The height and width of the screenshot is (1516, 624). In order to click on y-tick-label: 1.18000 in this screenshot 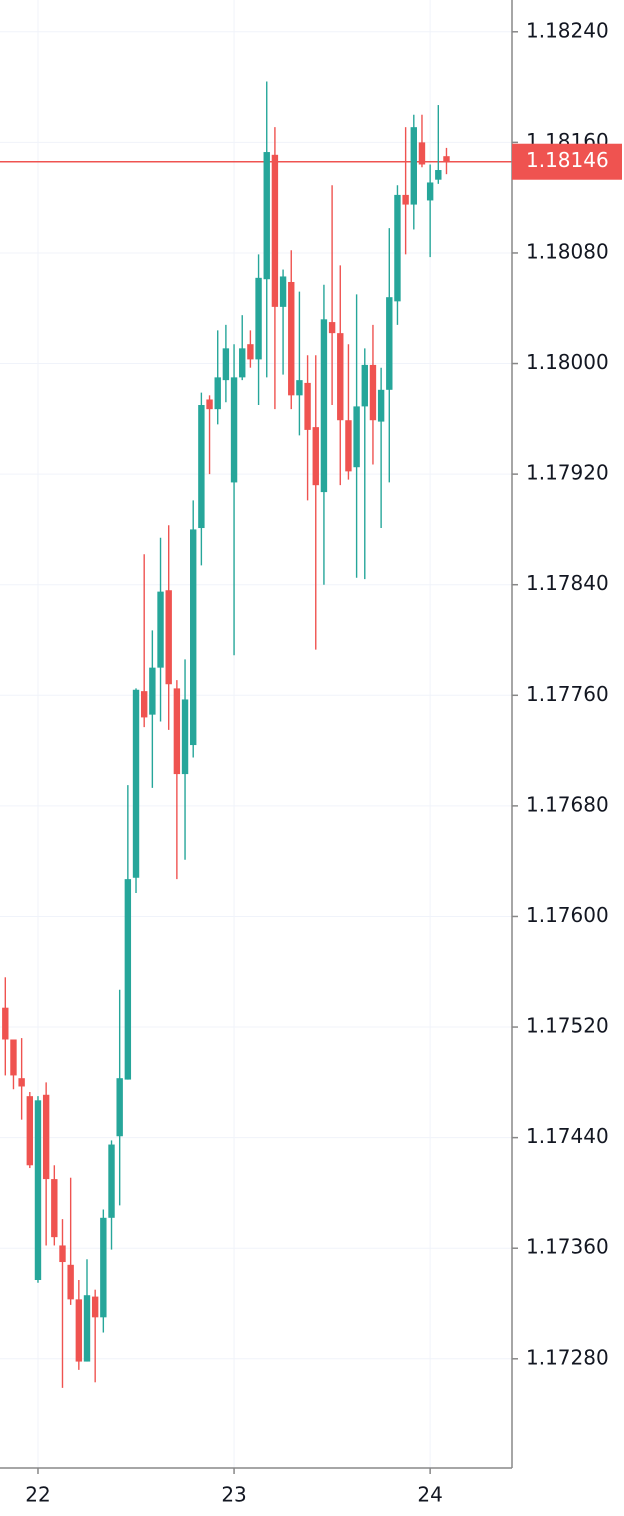, I will do `click(567, 362)`.